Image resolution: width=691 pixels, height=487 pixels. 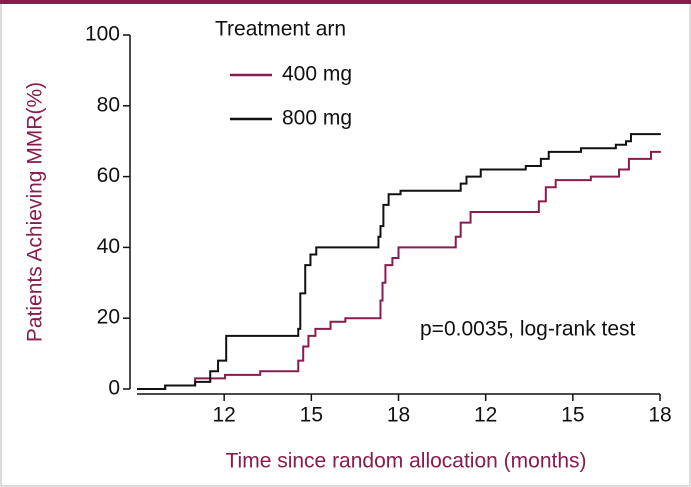 I want to click on x-axis-label: Time since random allocation (months), so click(x=405, y=461).